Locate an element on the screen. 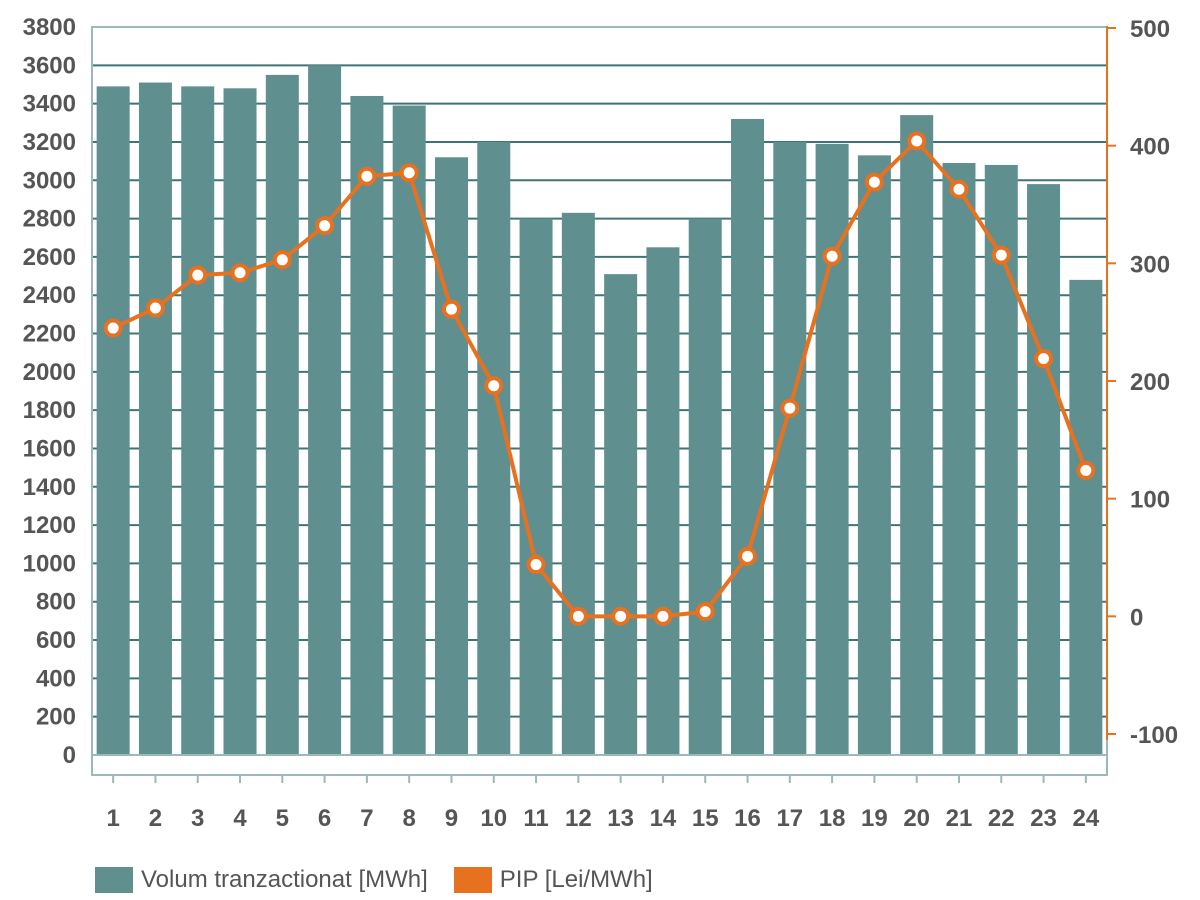 Image resolution: width=1200 pixels, height=900 pixels. right-tick-label: 0 is located at coordinates (1136, 617).